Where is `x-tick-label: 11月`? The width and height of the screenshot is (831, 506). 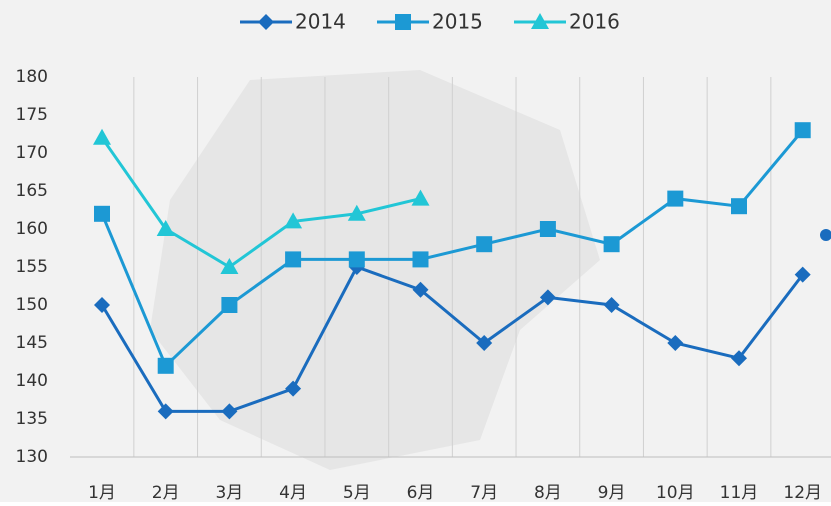 x-tick-label: 11月 is located at coordinates (739, 492).